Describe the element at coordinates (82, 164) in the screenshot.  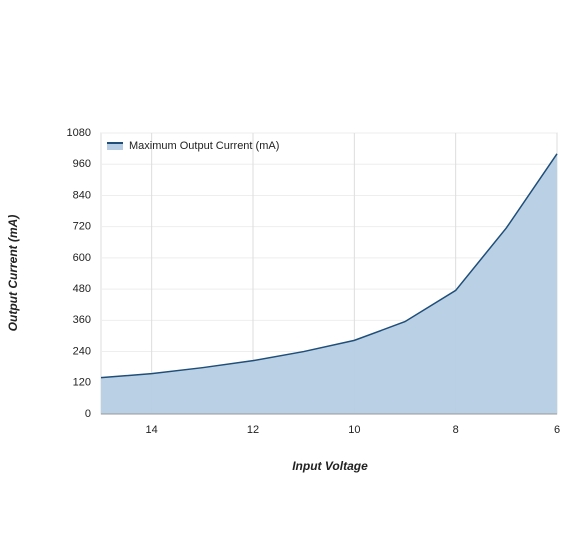
I see `y-tick-label: 960` at that location.